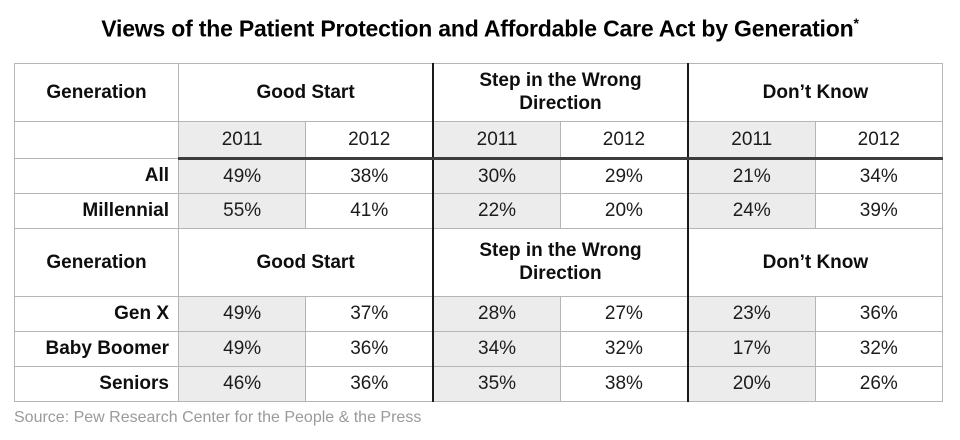 This screenshot has height=440, width=960. I want to click on table-row-seniors: Seniors 46% 36% 35% 38% 20% 26%, so click(479, 383).